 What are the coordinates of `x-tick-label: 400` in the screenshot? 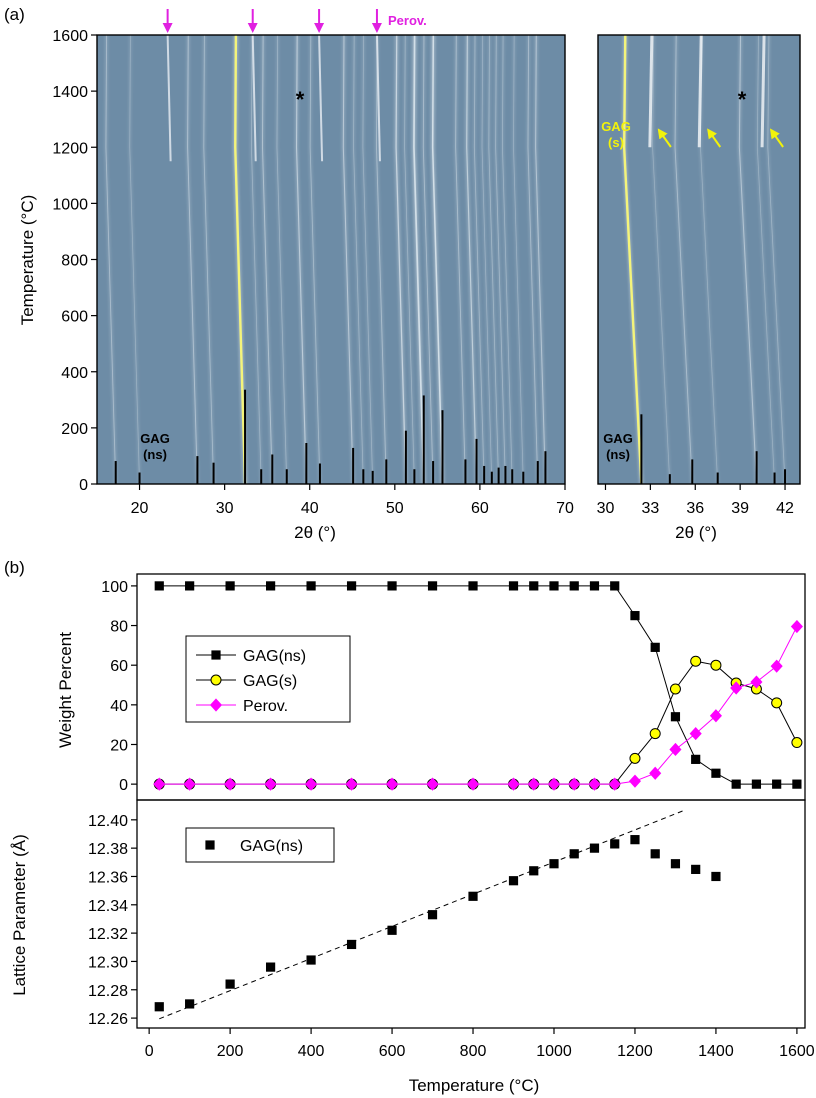 It's located at (311, 1051).